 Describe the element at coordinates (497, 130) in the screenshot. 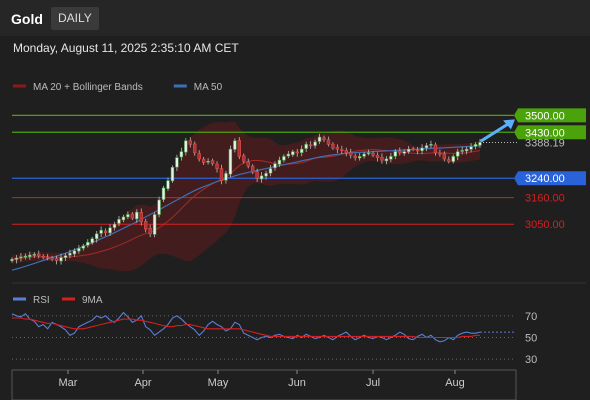

I see `forecast-arrow` at that location.